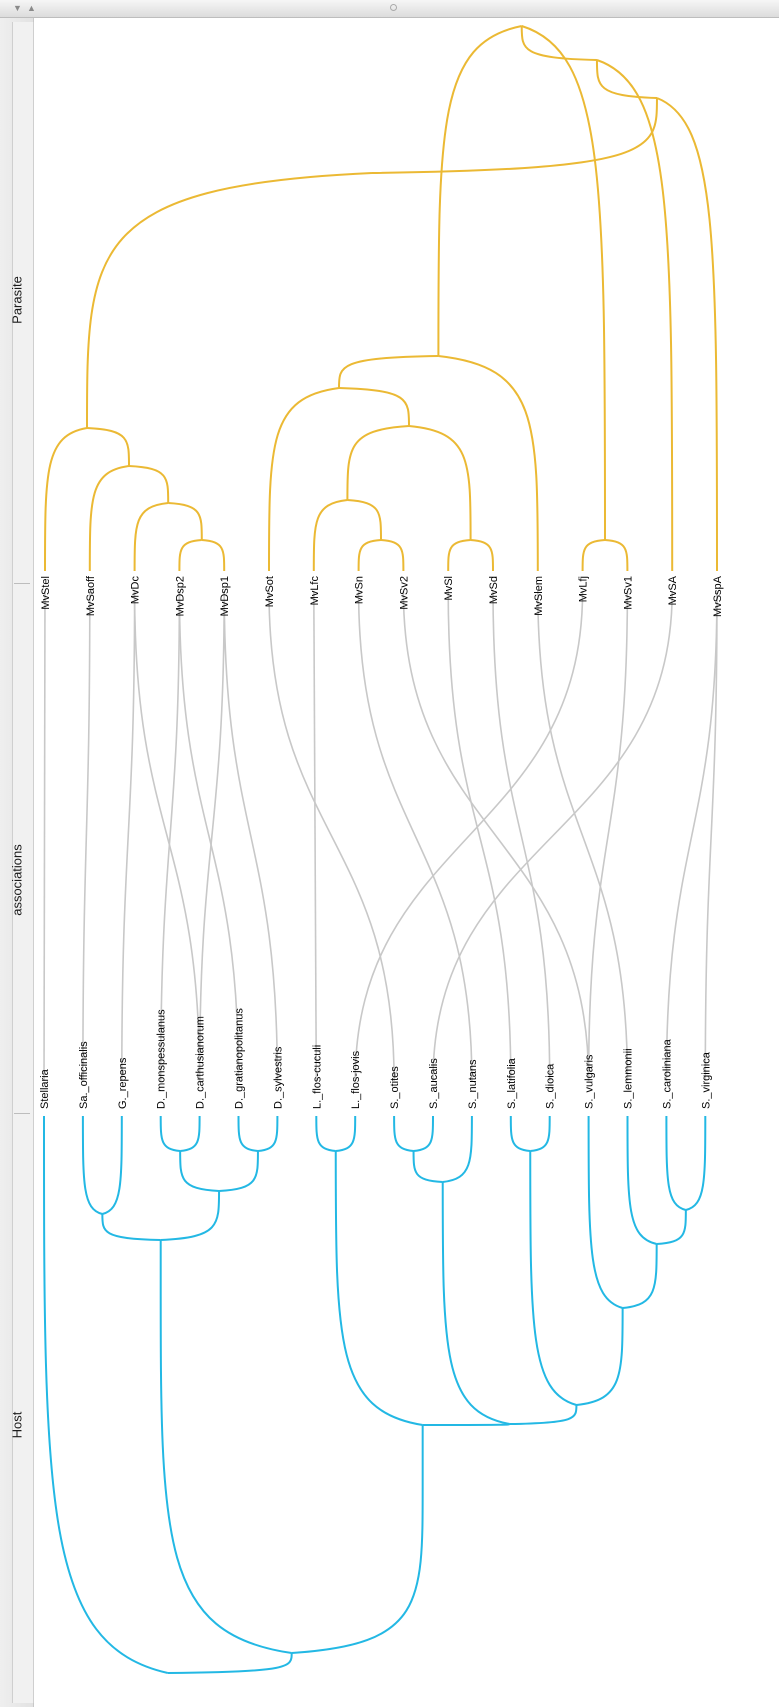 The image size is (779, 1707). What do you see at coordinates (521, 836) in the screenshot?
I see `association-link-mvsd-s-dioica` at bounding box center [521, 836].